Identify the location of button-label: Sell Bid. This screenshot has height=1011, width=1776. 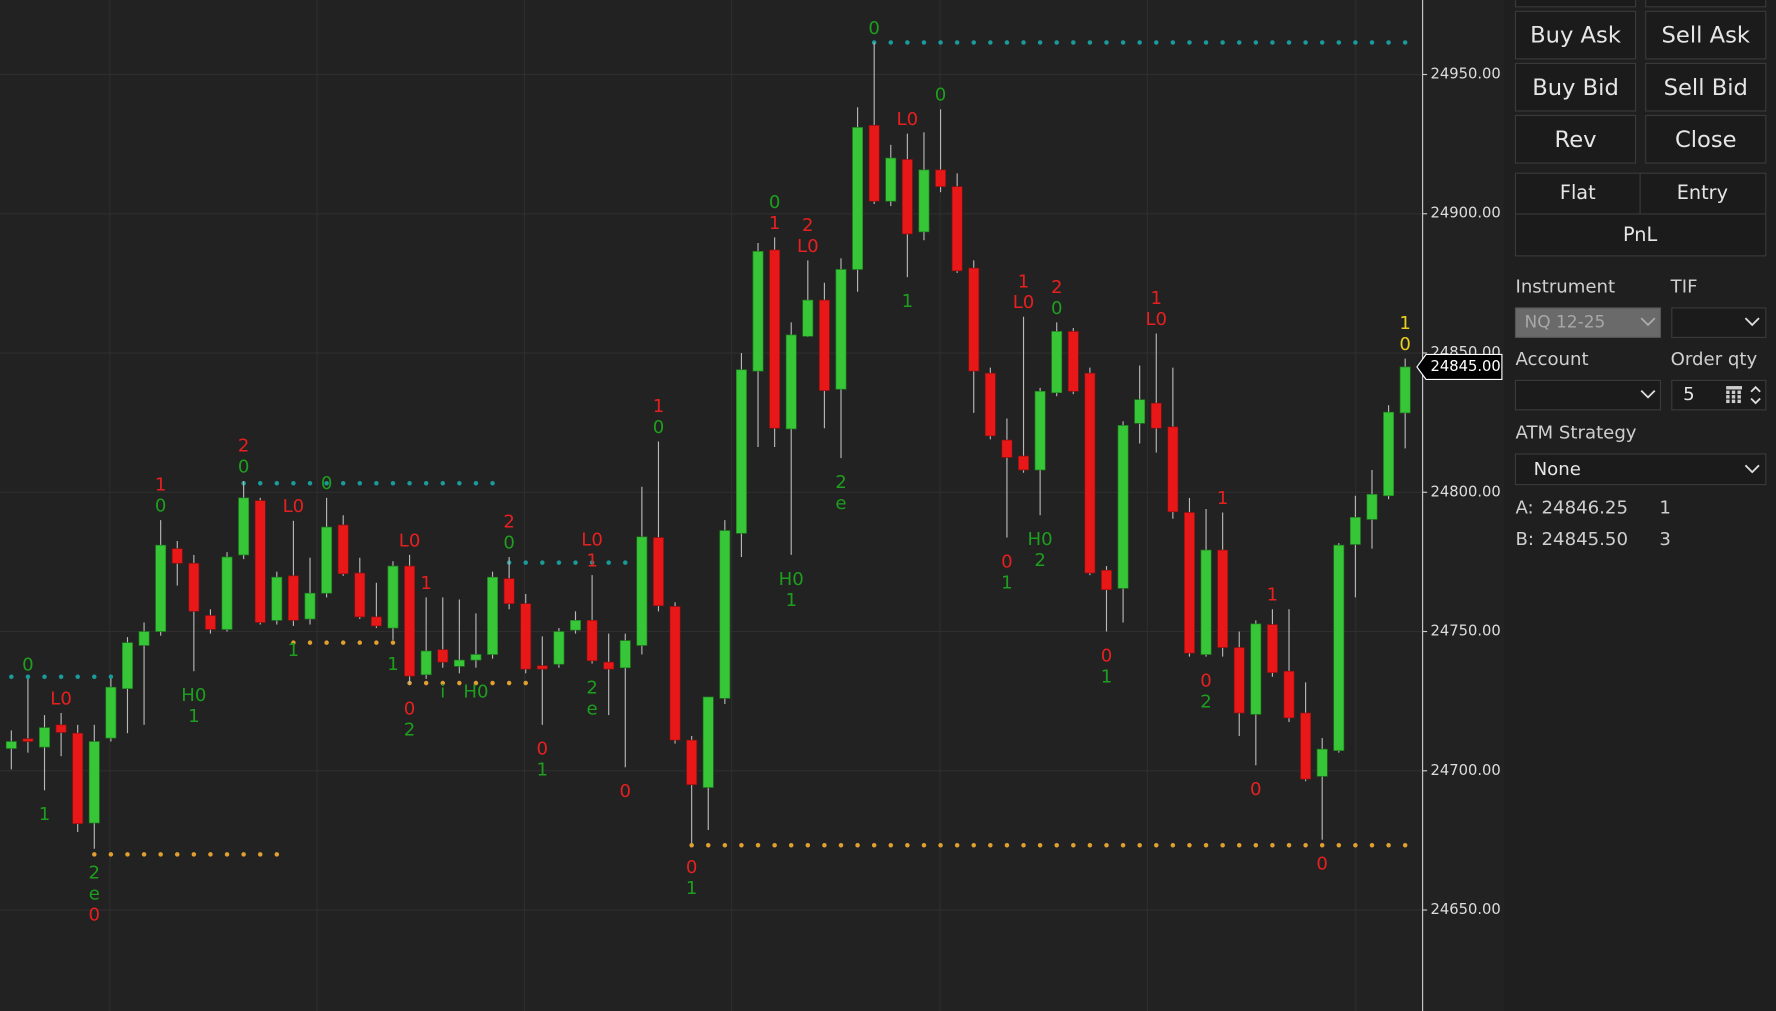
(1706, 88).